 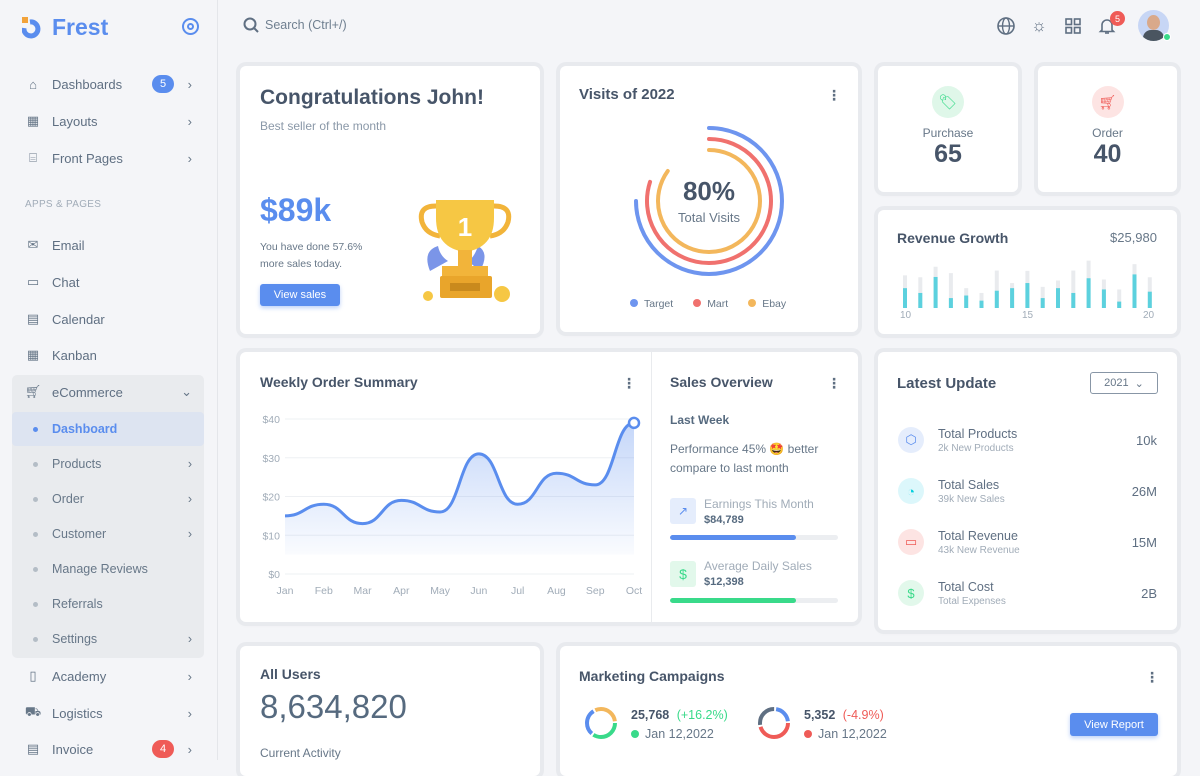 What do you see at coordinates (108, 749) in the screenshot?
I see `sidebar-item-invoice: ▤ Invoice 4 ›` at bounding box center [108, 749].